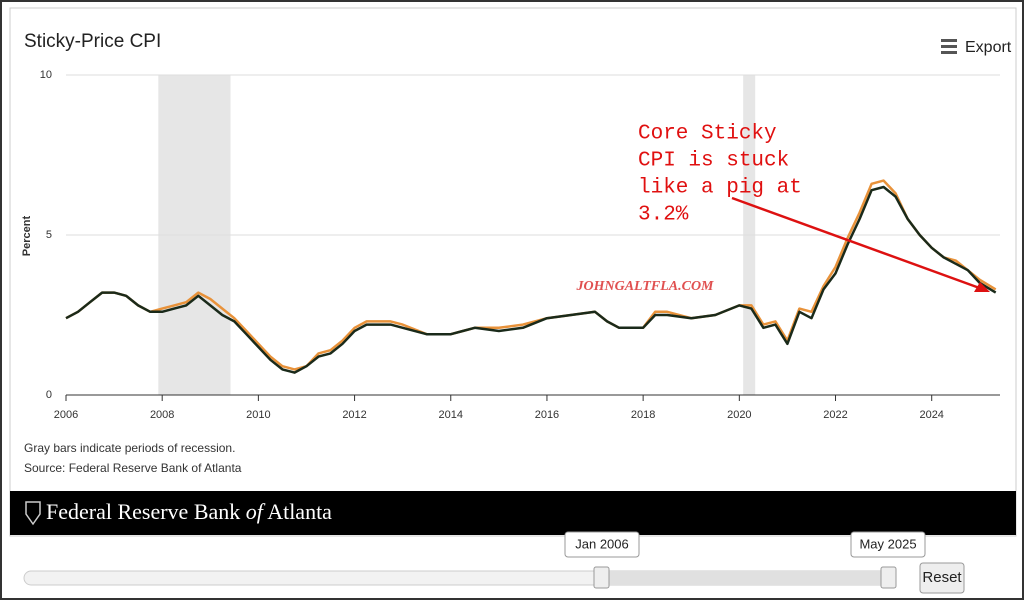 Image resolution: width=1024 pixels, height=605 pixels. What do you see at coordinates (49, 395) in the screenshot?
I see `y-tick-label: 0` at bounding box center [49, 395].